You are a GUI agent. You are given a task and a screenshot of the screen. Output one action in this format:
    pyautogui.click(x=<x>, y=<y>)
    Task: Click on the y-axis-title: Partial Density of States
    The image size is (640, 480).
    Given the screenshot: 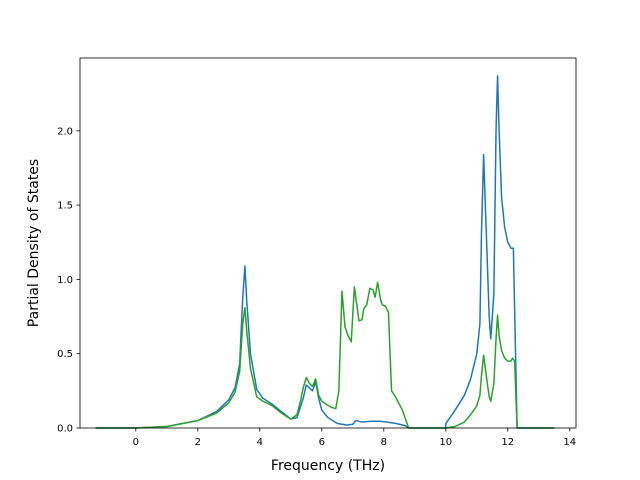 What is the action you would take?
    pyautogui.click(x=34, y=243)
    